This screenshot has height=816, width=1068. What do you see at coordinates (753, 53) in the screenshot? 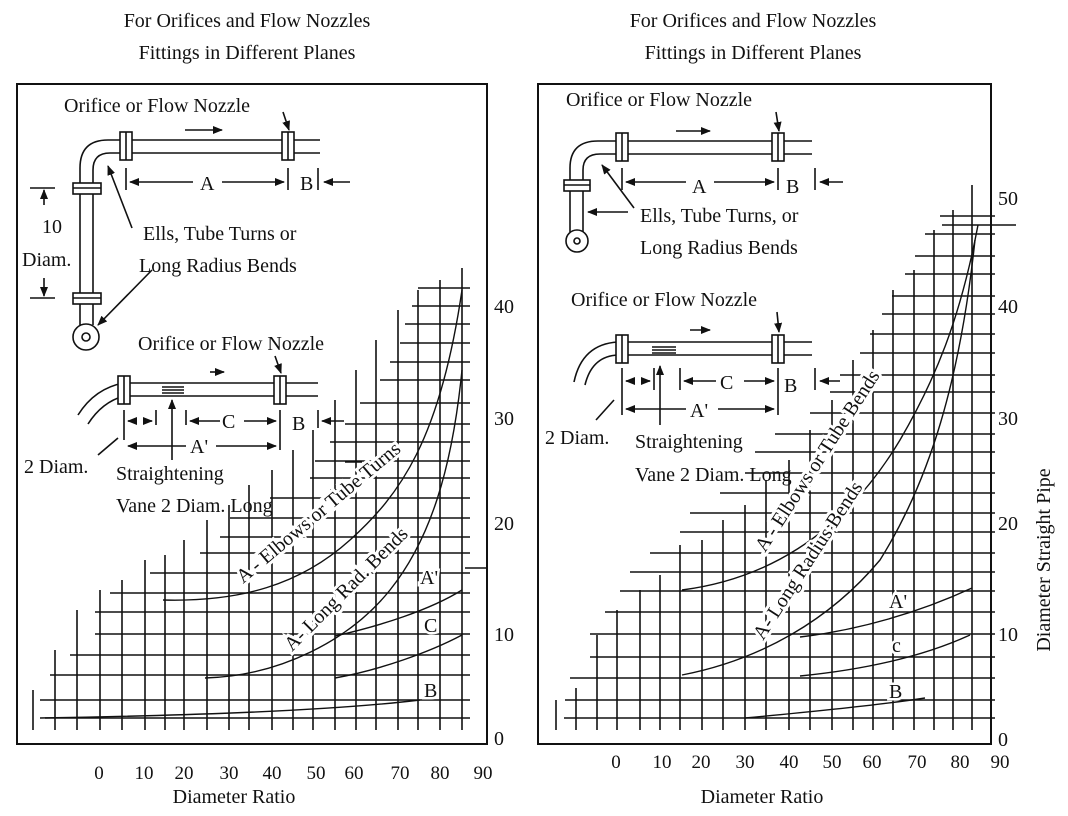
I see `right-title-line2: Fittings in Different Planes` at bounding box center [753, 53].